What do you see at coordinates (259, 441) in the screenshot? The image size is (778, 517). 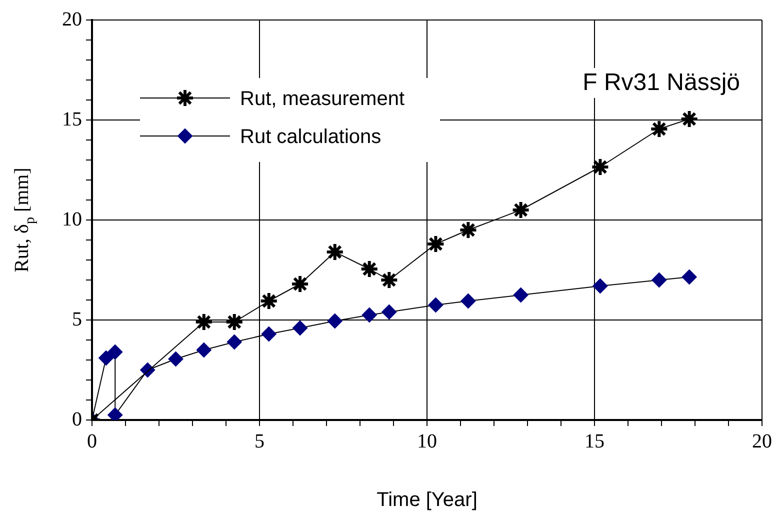 I see `x-tick-label: 5` at bounding box center [259, 441].